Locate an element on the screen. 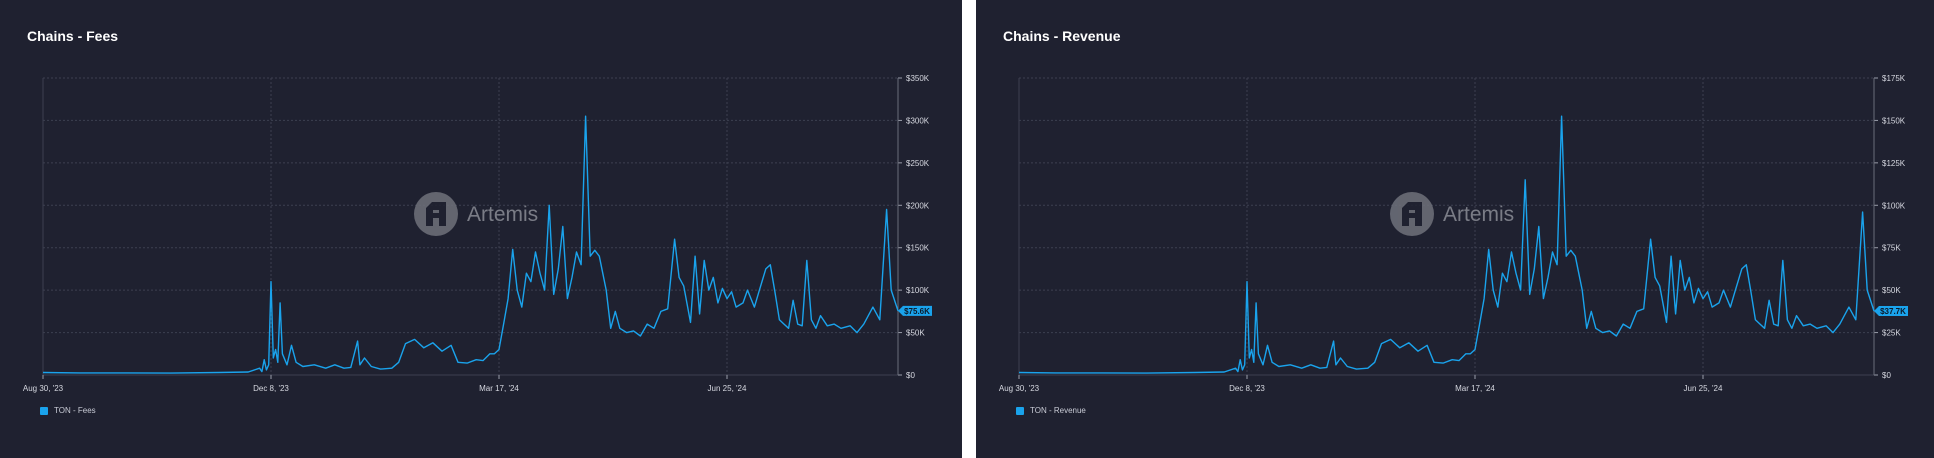 The image size is (1934, 458). chart-title: Chains - Revenue is located at coordinates (1062, 36).